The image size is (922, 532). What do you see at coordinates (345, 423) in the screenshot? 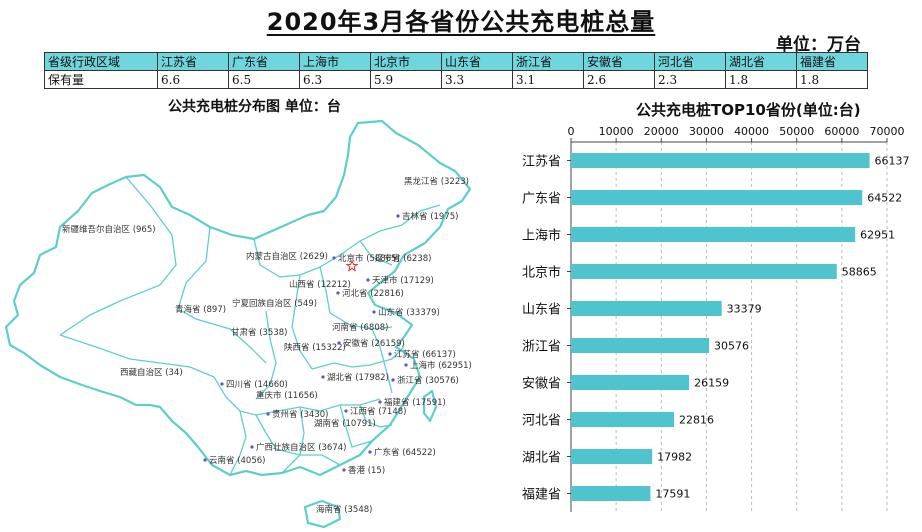
I see `map-province-label: 湖南省 (10791)` at bounding box center [345, 423].